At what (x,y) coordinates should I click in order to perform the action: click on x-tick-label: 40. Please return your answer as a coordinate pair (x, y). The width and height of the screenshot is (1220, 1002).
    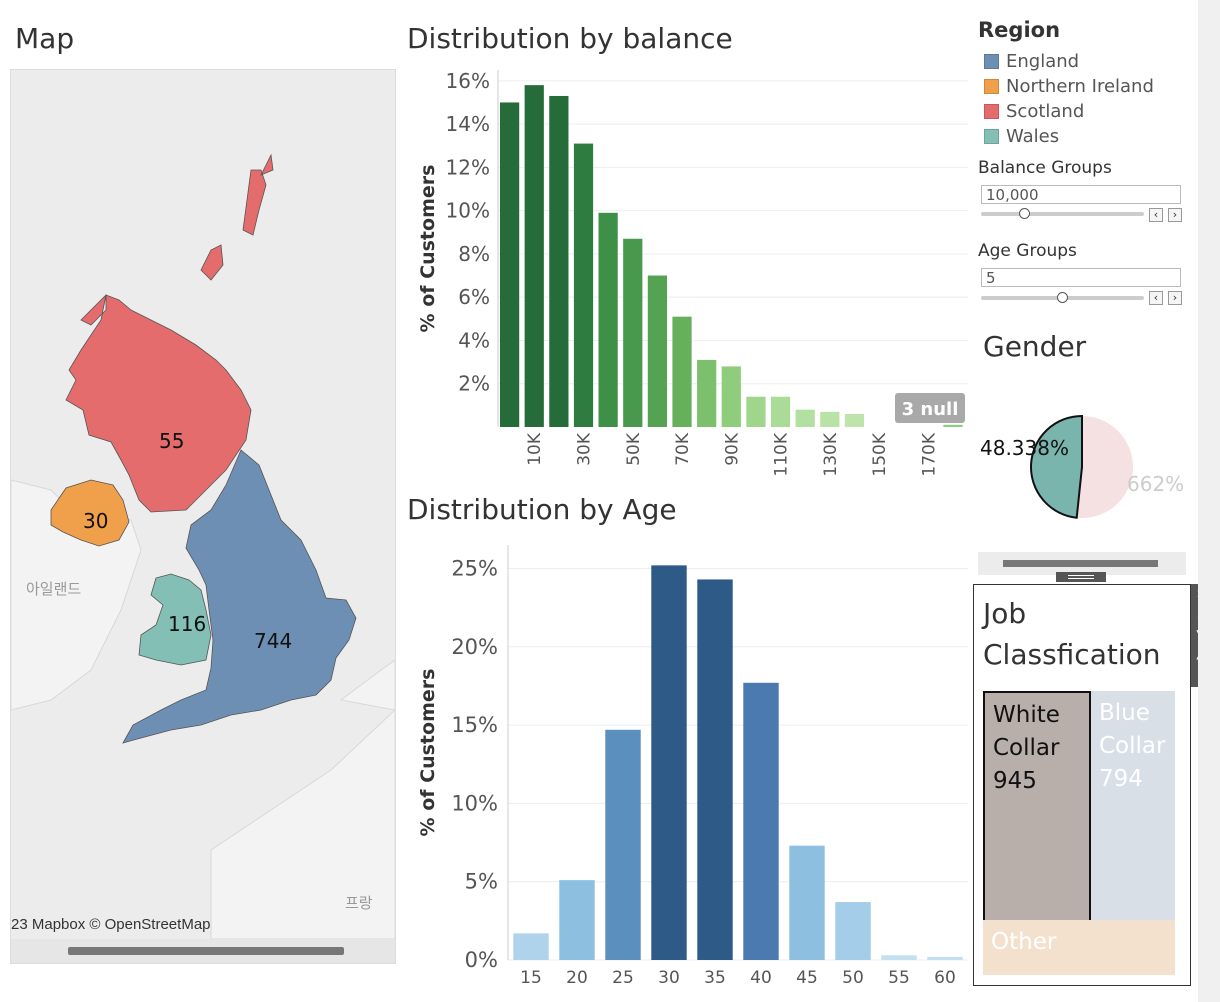
    Looking at the image, I should click on (761, 978).